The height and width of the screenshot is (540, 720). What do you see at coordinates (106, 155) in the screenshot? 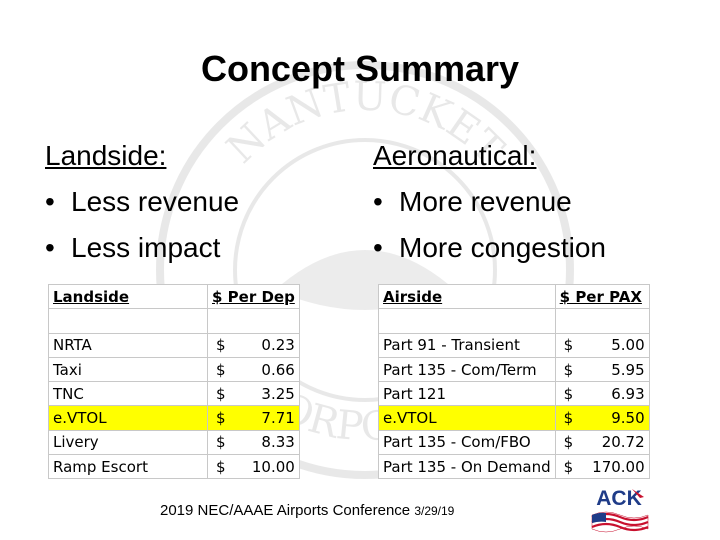
I see `landside-heading: Landside:` at bounding box center [106, 155].